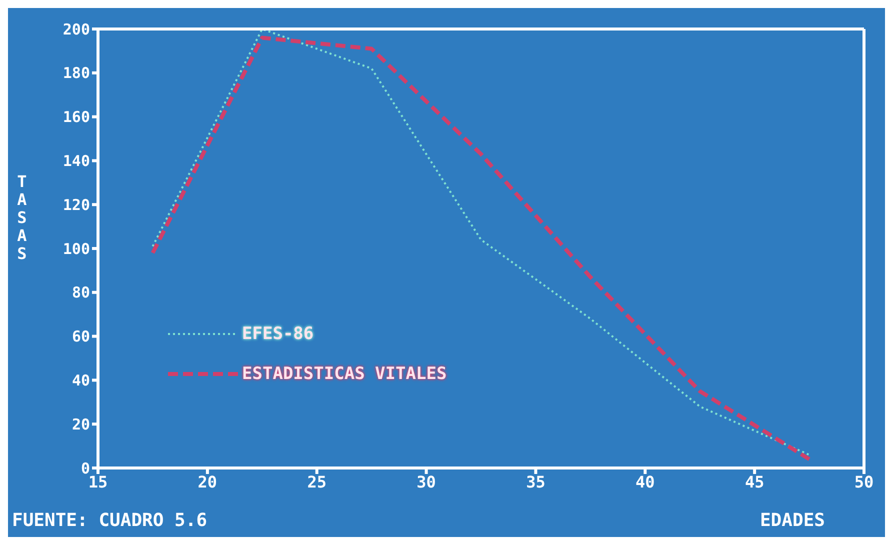  Describe the element at coordinates (76, 117) in the screenshot. I see `y-tick-label: 160` at that location.